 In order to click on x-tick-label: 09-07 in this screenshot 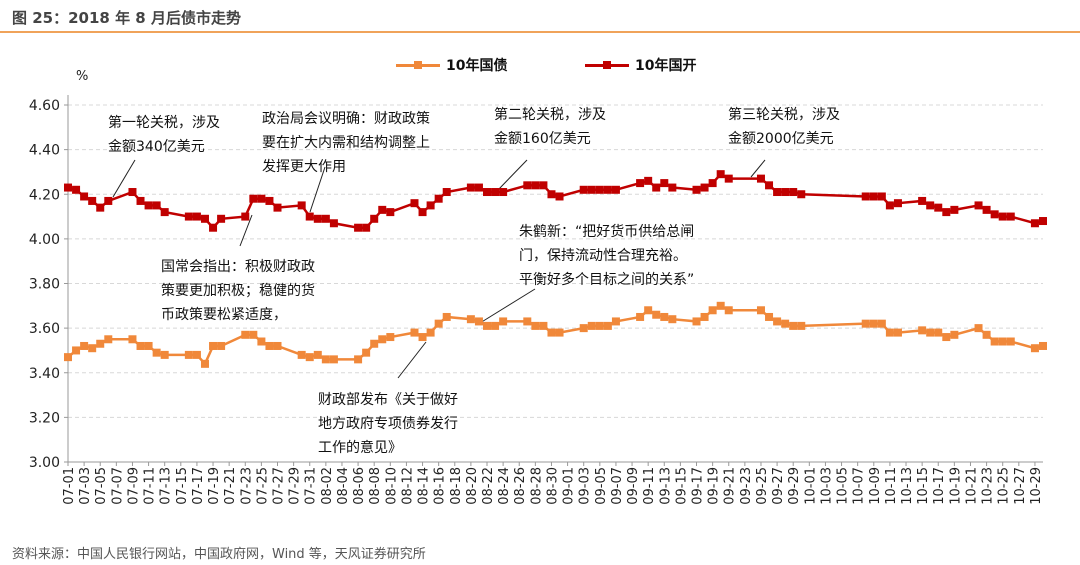, I will do `click(617, 486)`.